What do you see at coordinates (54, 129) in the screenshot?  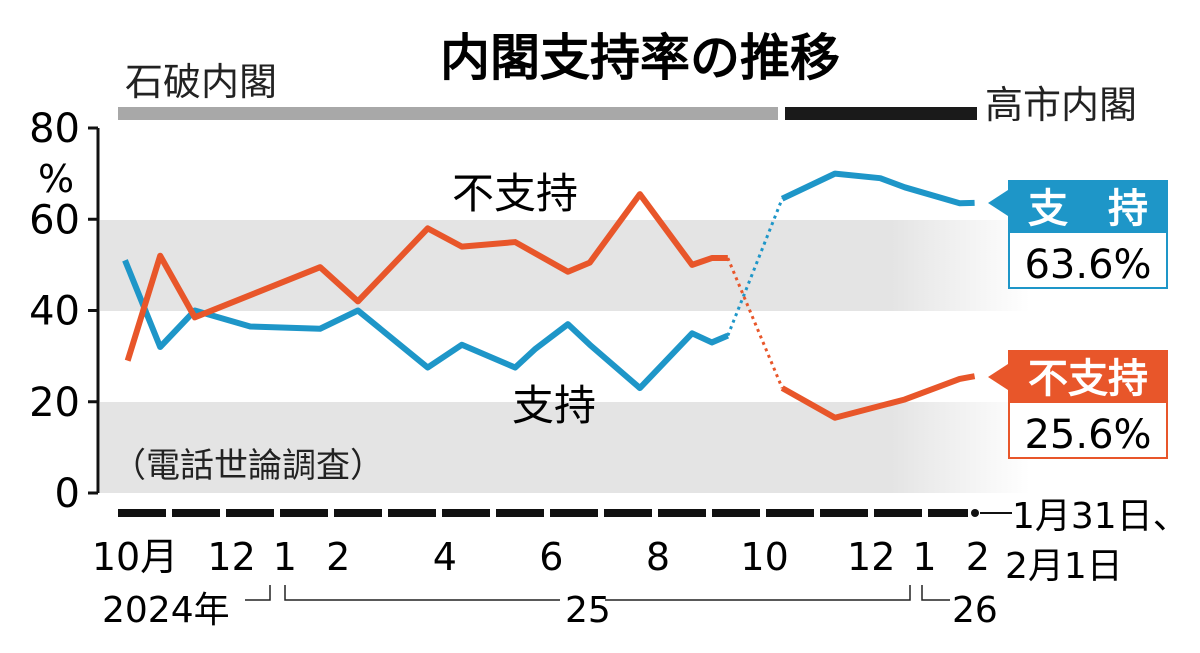 I see `y-tick-label: 80` at bounding box center [54, 129].